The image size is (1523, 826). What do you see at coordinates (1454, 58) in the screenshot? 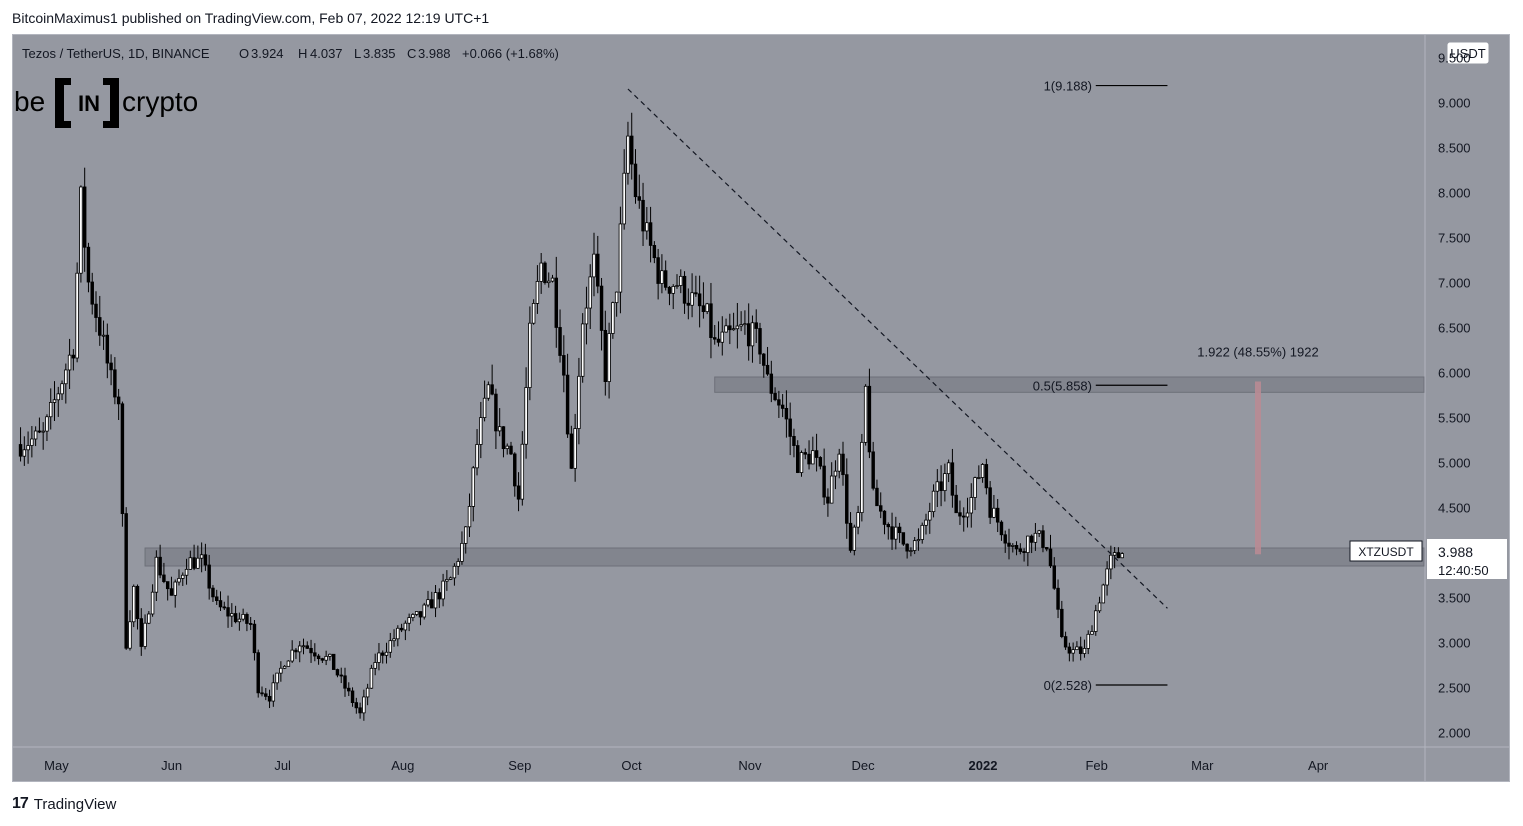
I see `price-tick-label: 9.500` at bounding box center [1454, 58].